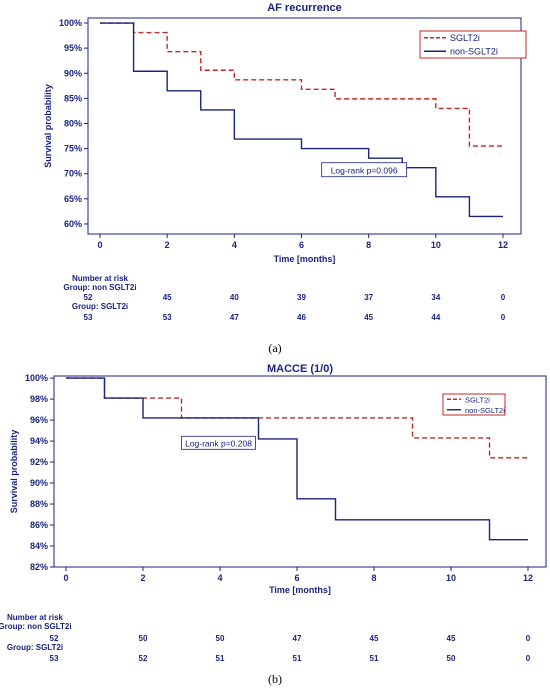 The width and height of the screenshot is (550, 690). Describe the element at coordinates (304, 8) in the screenshot. I see `chart-title: AF recurrence` at that location.